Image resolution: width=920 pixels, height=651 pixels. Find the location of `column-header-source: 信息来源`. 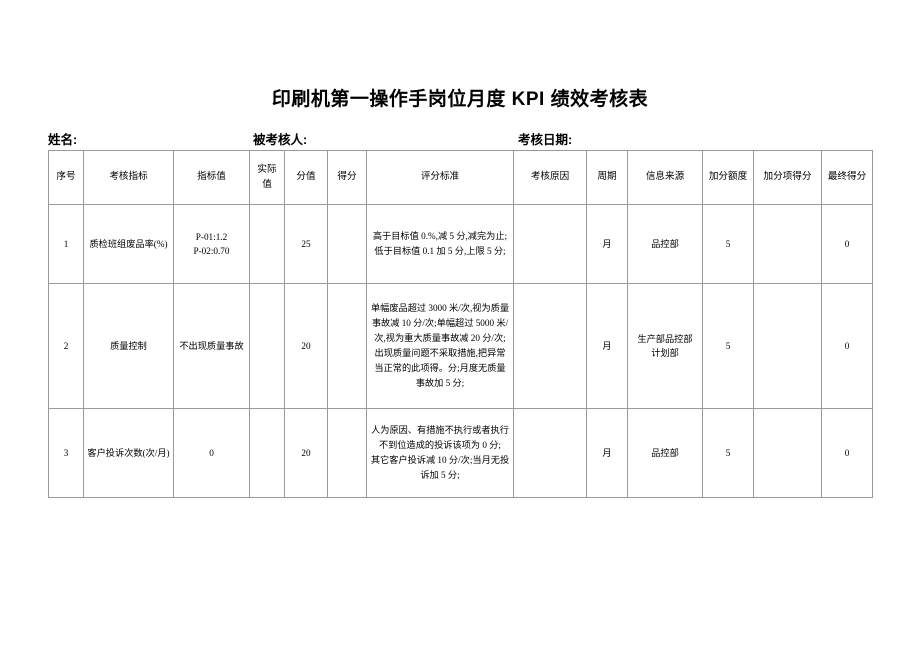

column-header-source: 信息来源 is located at coordinates (665, 177).